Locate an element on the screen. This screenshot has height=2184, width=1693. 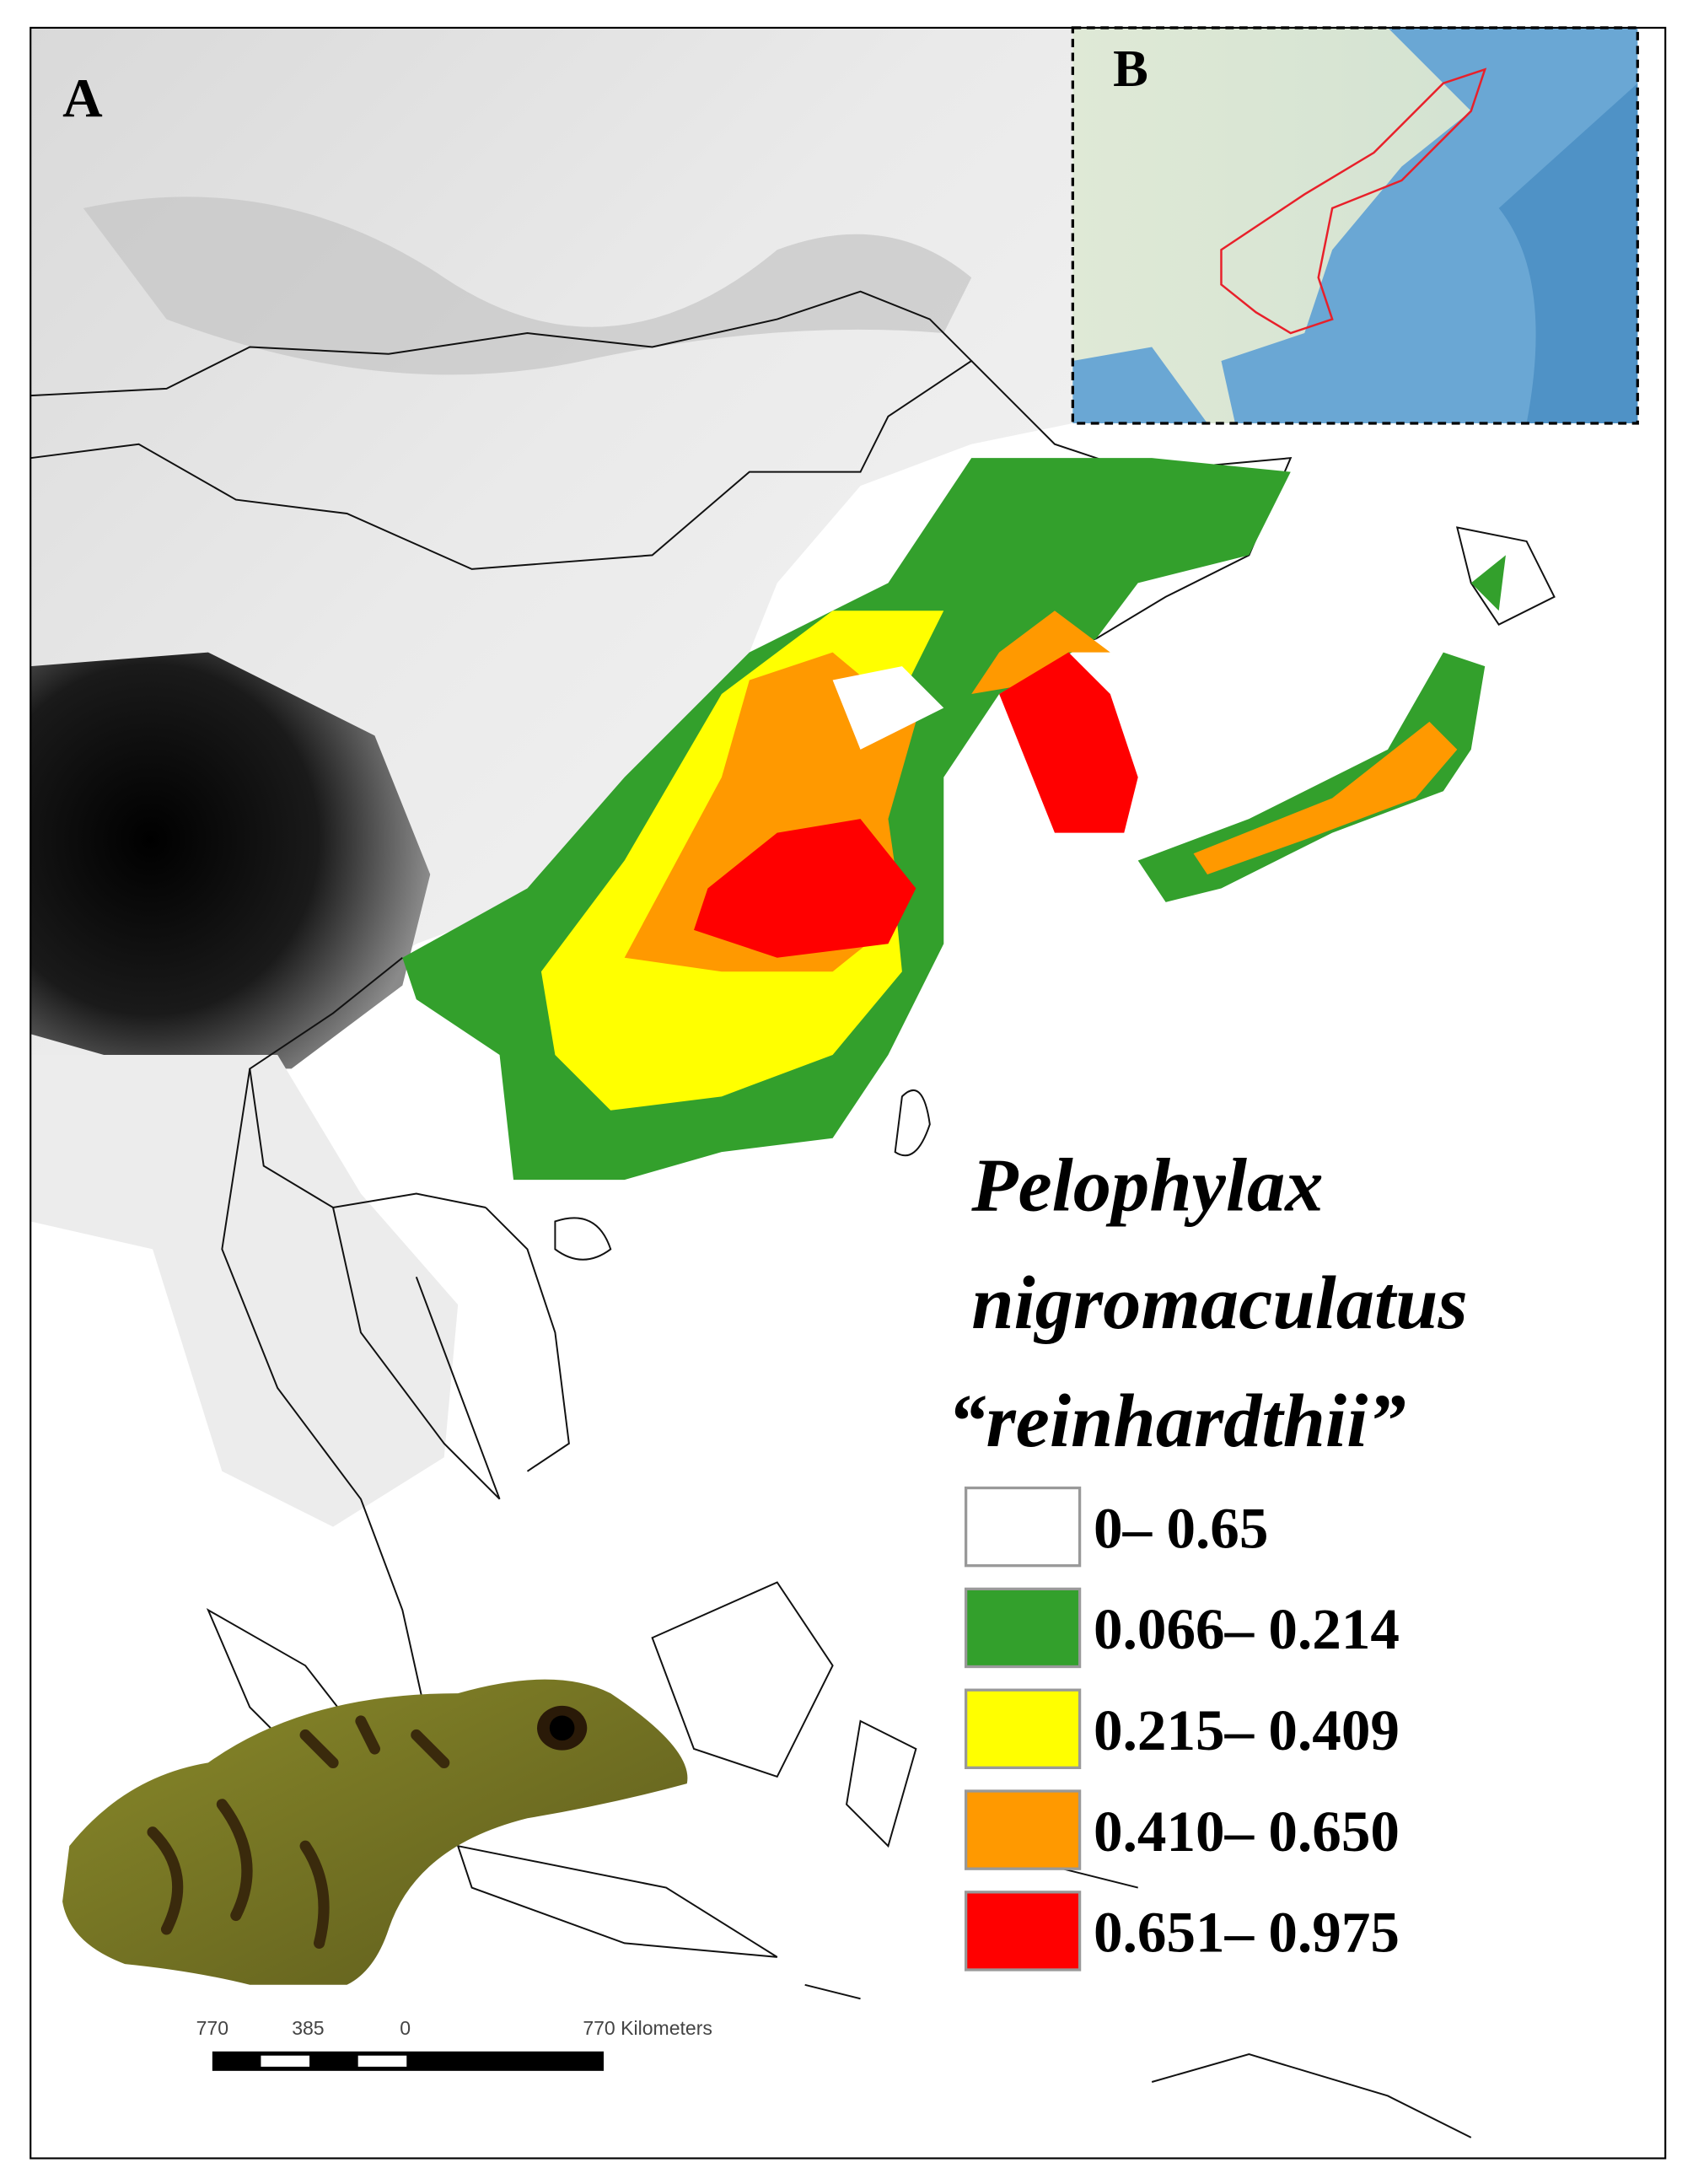
legend-title: nigromaculatus is located at coordinates (1220, 1302).